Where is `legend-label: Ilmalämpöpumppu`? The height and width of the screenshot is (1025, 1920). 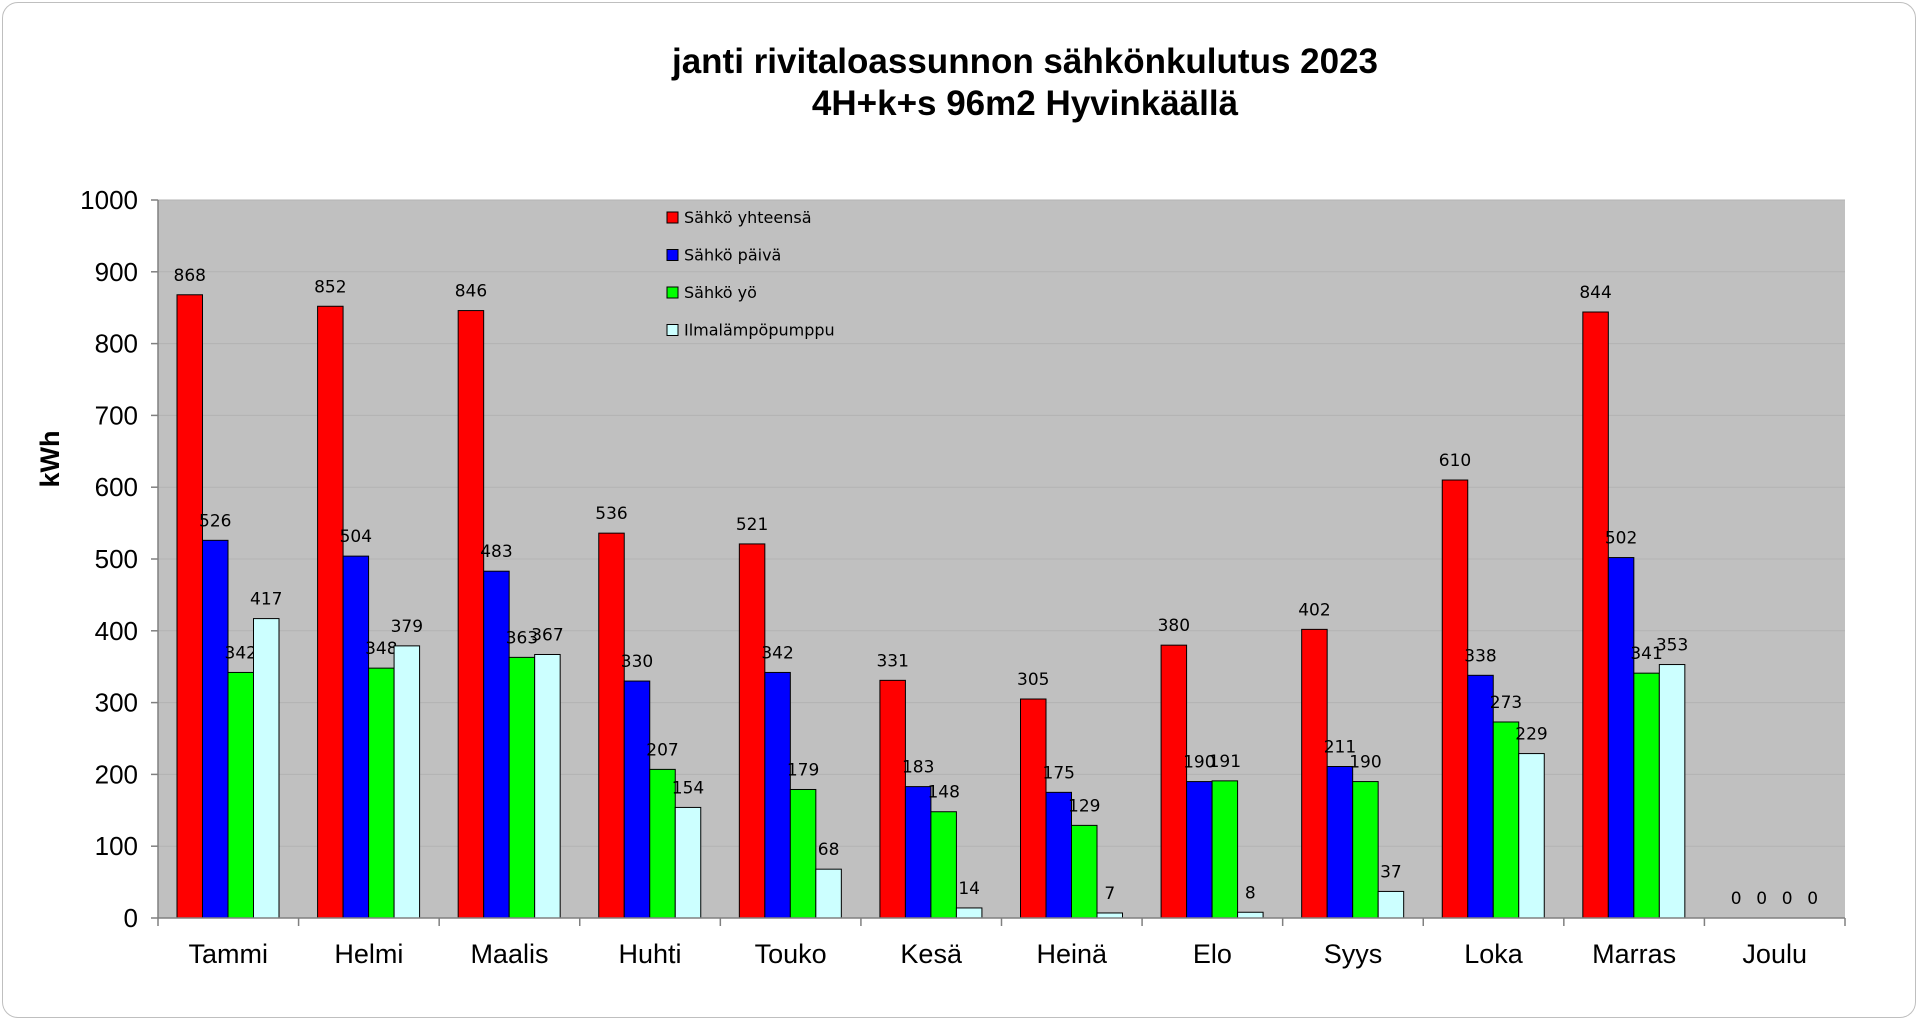
legend-label: Ilmalämpöpumppu is located at coordinates (759, 330).